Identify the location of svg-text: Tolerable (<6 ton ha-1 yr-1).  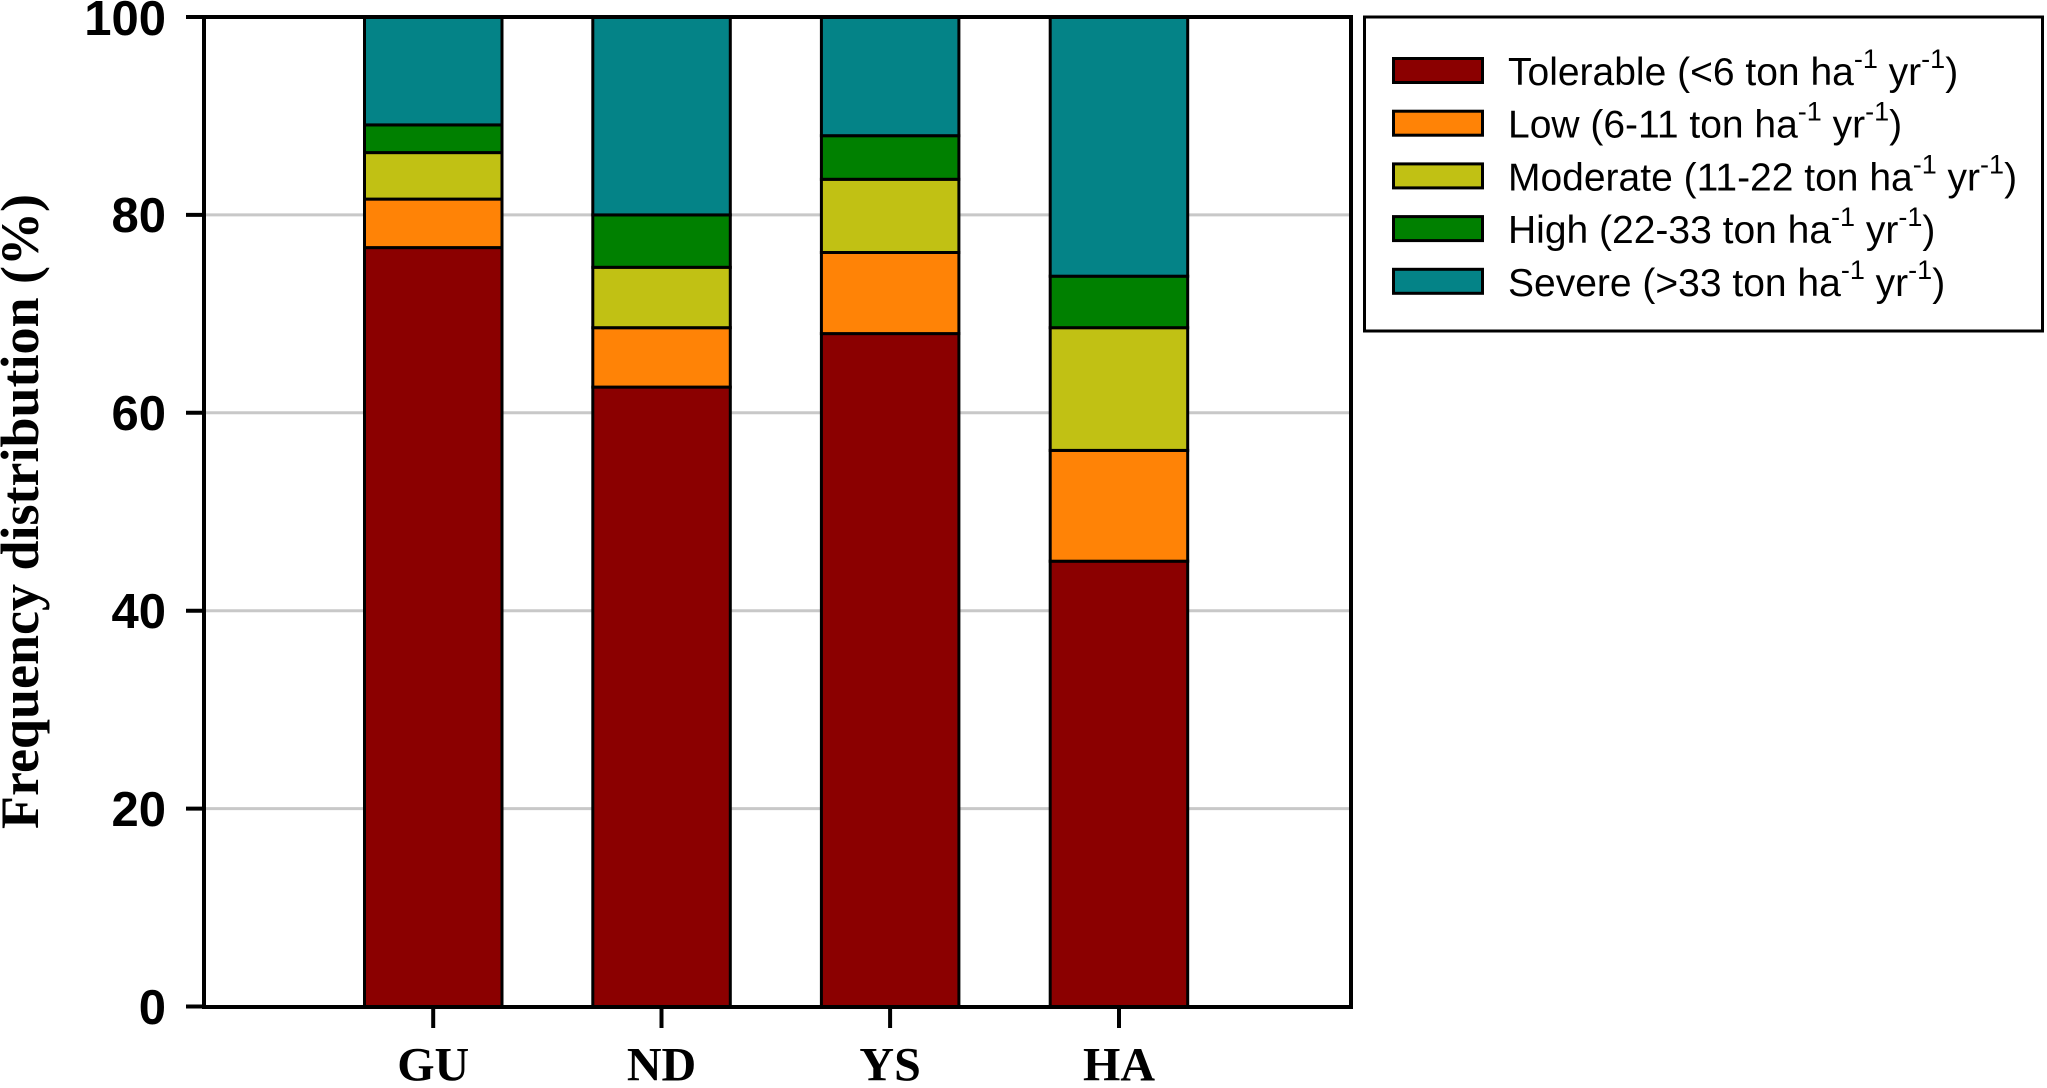
(1733, 69).